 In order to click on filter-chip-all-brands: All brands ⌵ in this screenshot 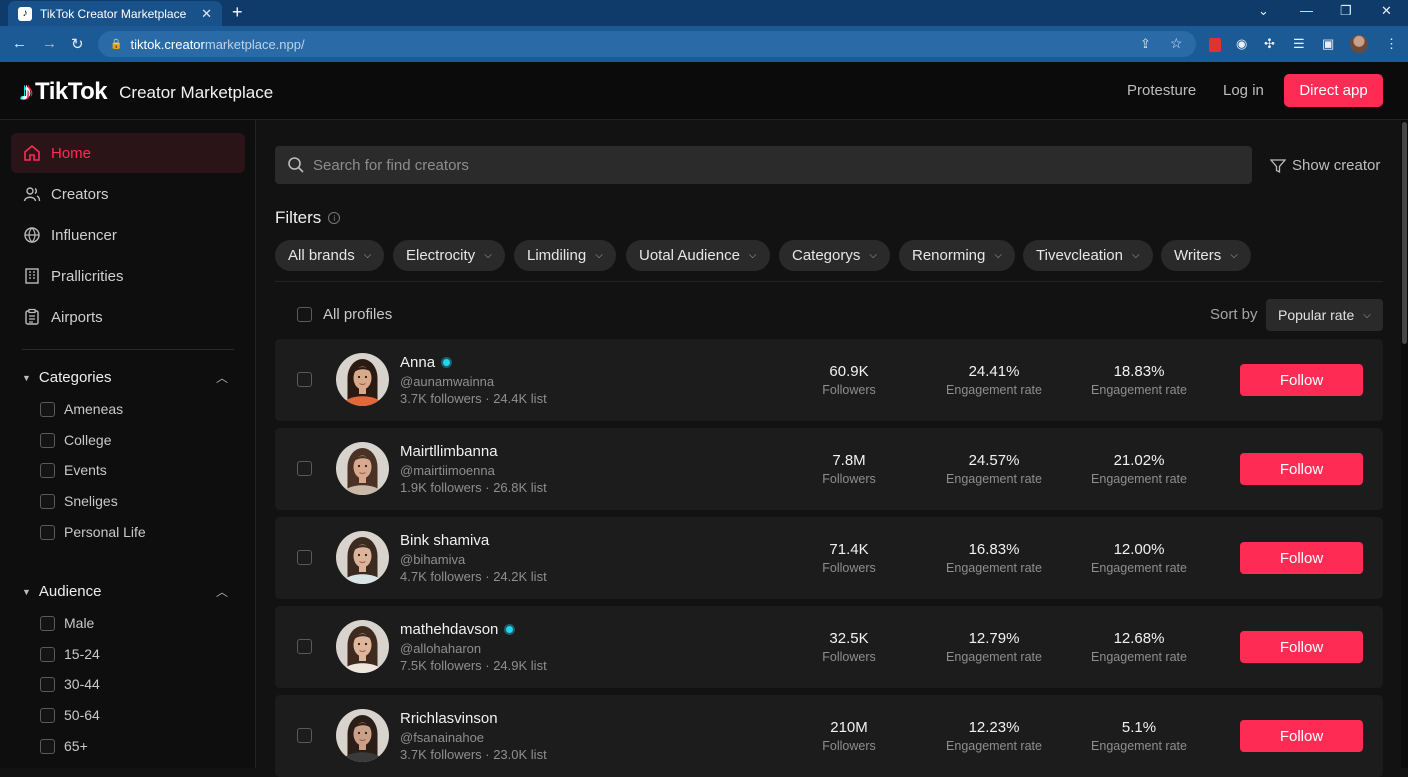, I will do `click(330, 255)`.